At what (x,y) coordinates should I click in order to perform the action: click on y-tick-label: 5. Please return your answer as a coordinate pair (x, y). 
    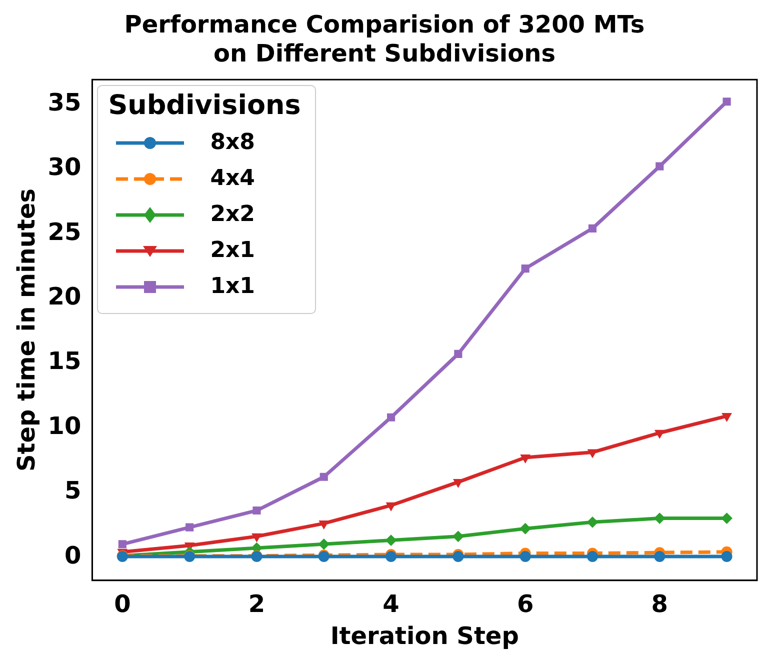
    Looking at the image, I should click on (73, 490).